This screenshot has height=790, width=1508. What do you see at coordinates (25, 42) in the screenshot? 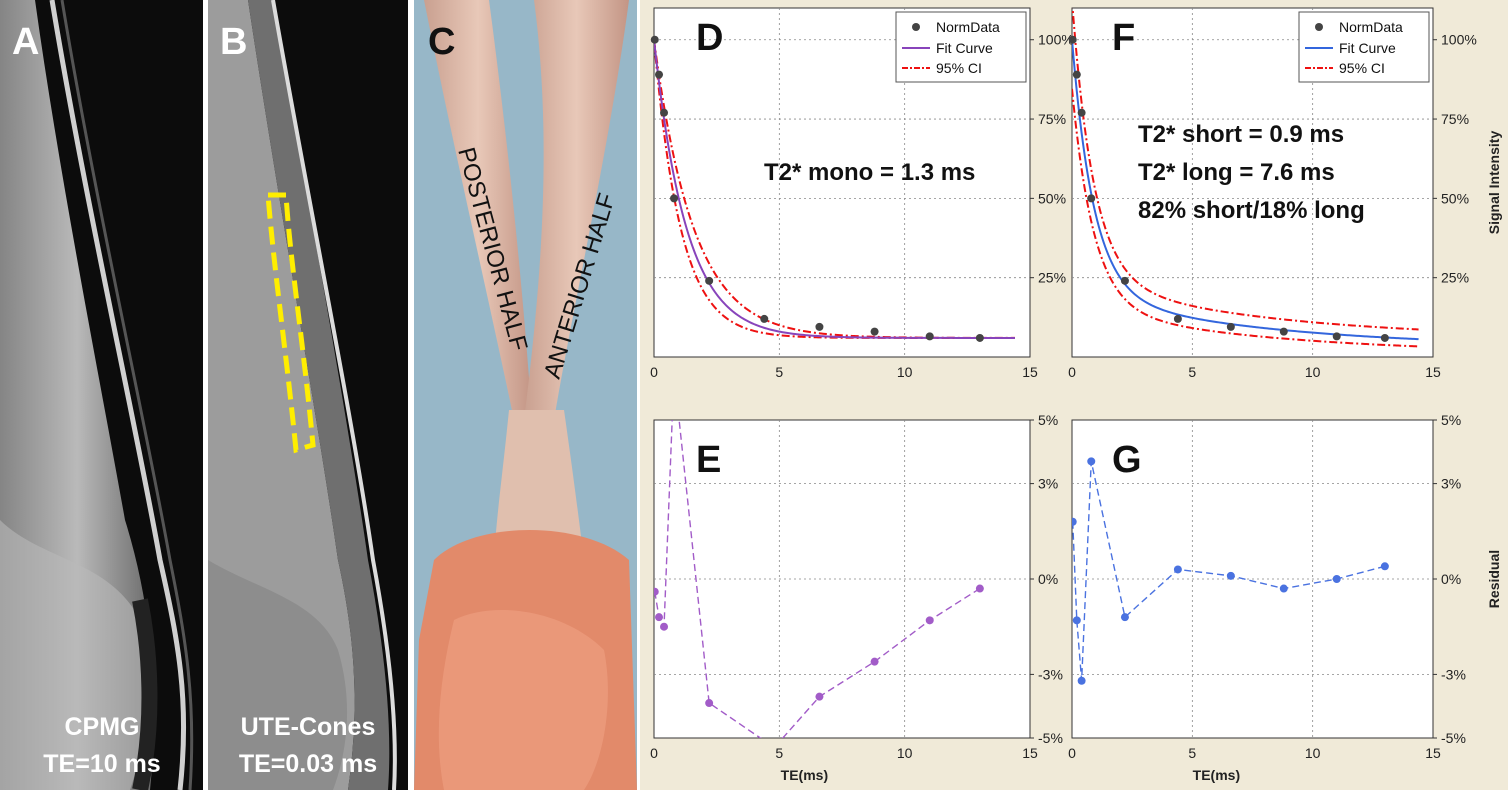
I see `panel-letter-a: A` at bounding box center [25, 42].